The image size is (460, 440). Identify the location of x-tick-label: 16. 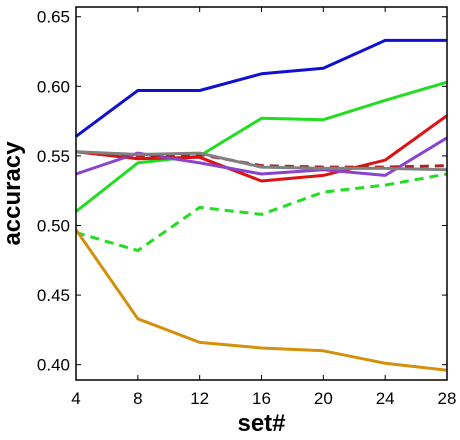
(261, 398).